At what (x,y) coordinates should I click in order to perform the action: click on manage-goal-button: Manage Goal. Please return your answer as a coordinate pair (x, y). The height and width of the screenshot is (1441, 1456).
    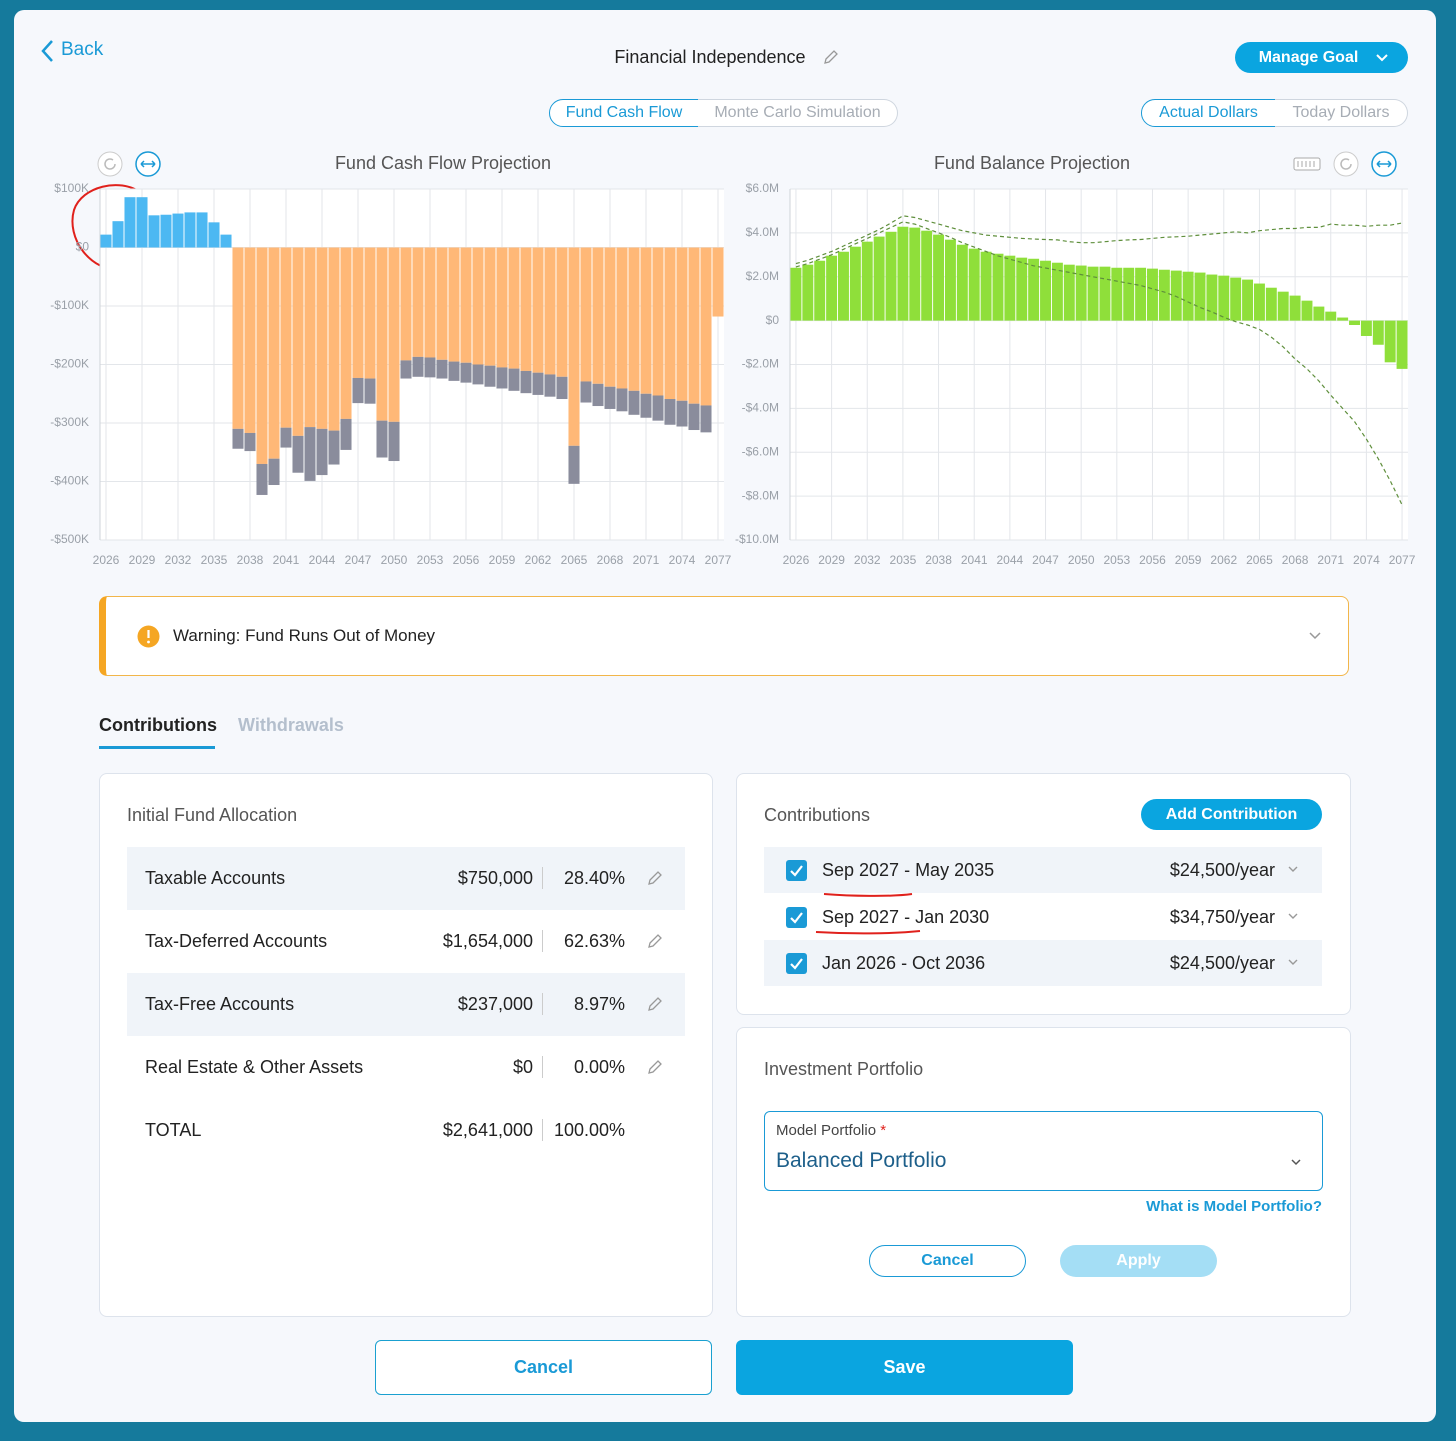
    Looking at the image, I should click on (1321, 57).